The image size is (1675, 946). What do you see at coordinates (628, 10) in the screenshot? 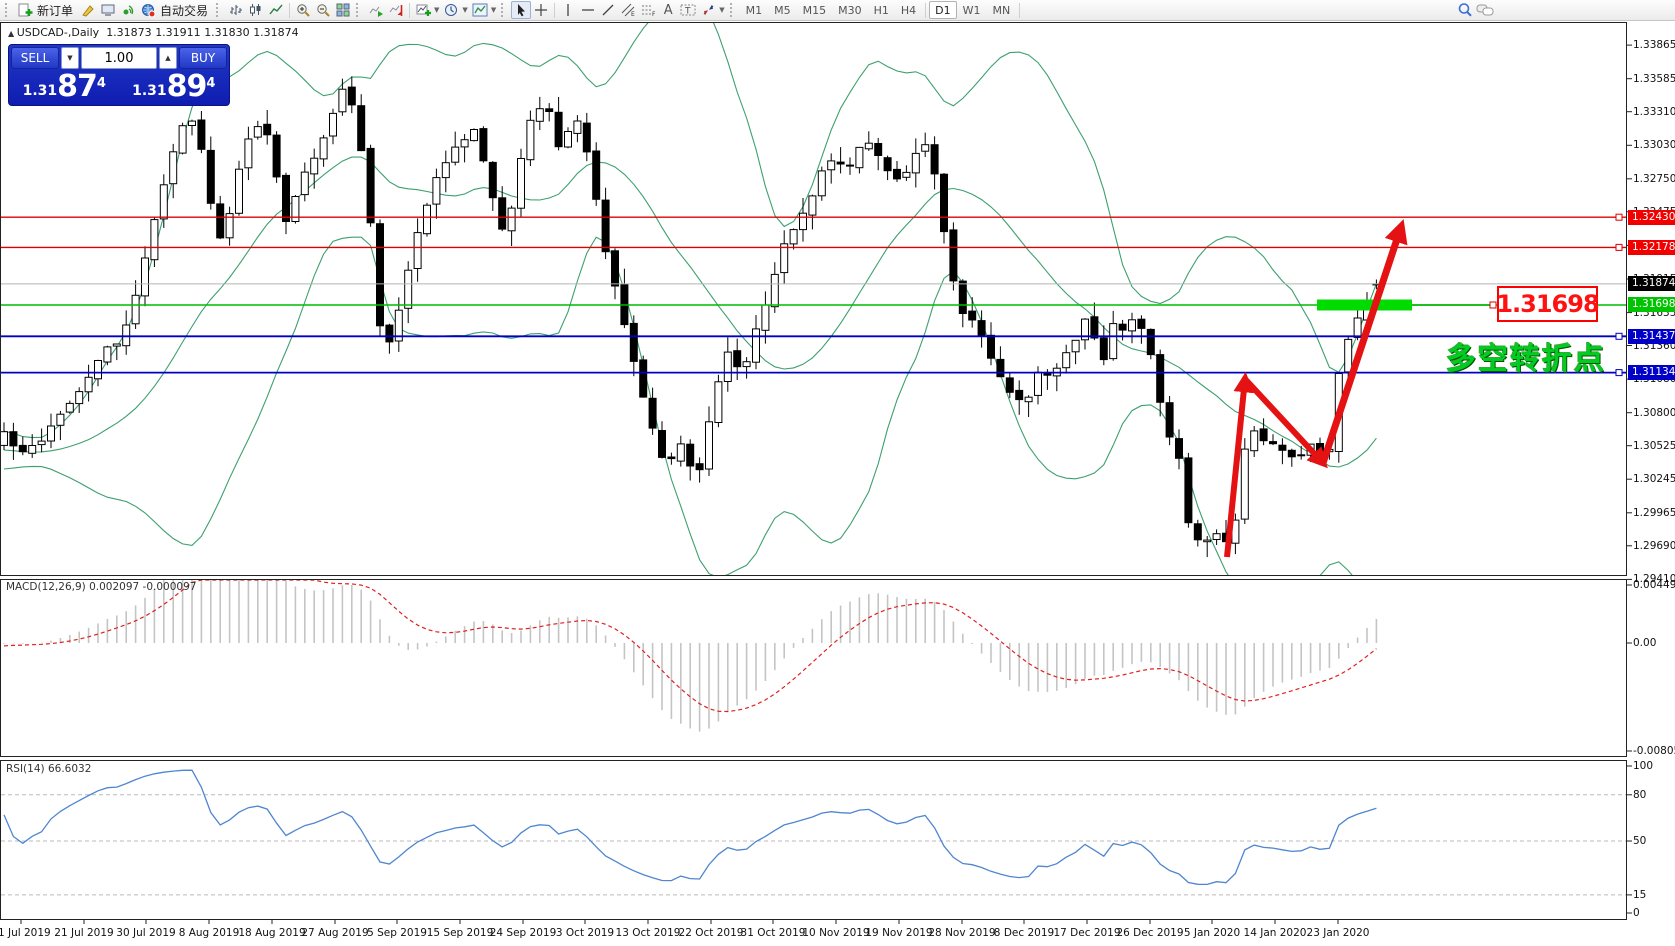
I see `channel-icon: E` at bounding box center [628, 10].